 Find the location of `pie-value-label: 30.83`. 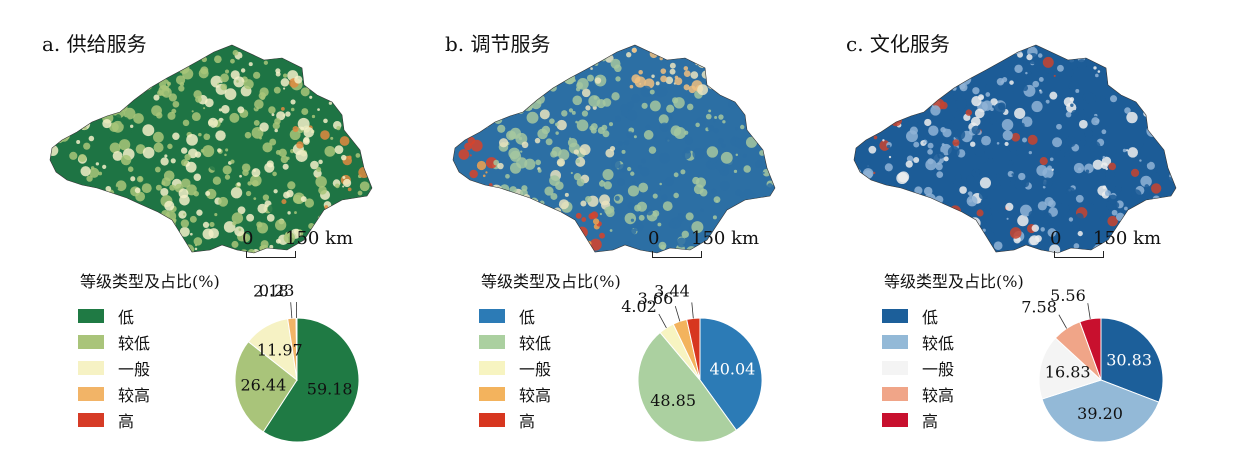

pie-value-label: 30.83 is located at coordinates (1129, 360).